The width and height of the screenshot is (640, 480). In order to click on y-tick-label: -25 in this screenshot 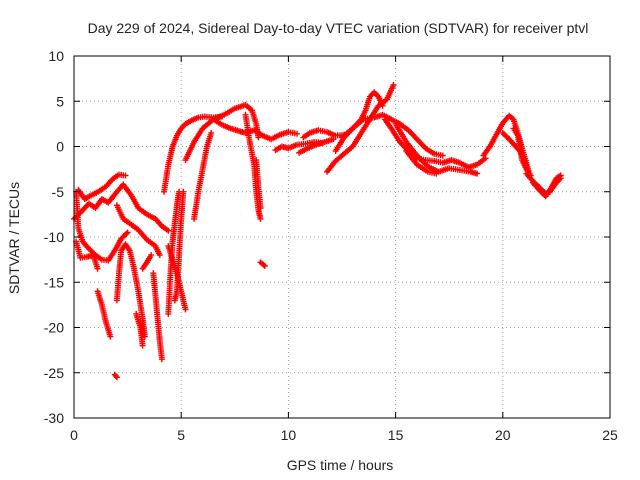, I will do `click(54, 373)`.